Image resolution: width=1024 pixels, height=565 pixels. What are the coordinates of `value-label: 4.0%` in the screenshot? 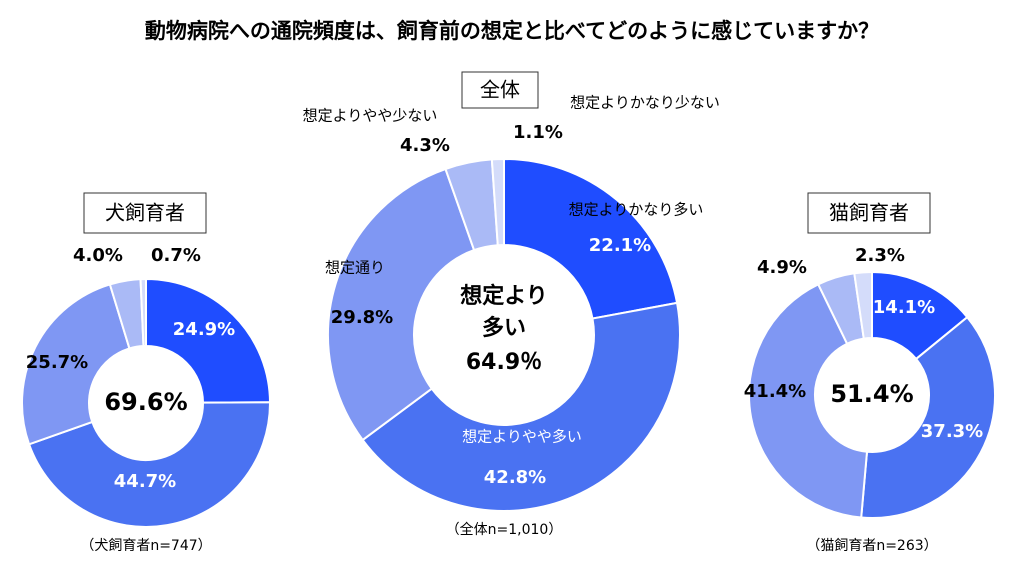 It's located at (98, 255).